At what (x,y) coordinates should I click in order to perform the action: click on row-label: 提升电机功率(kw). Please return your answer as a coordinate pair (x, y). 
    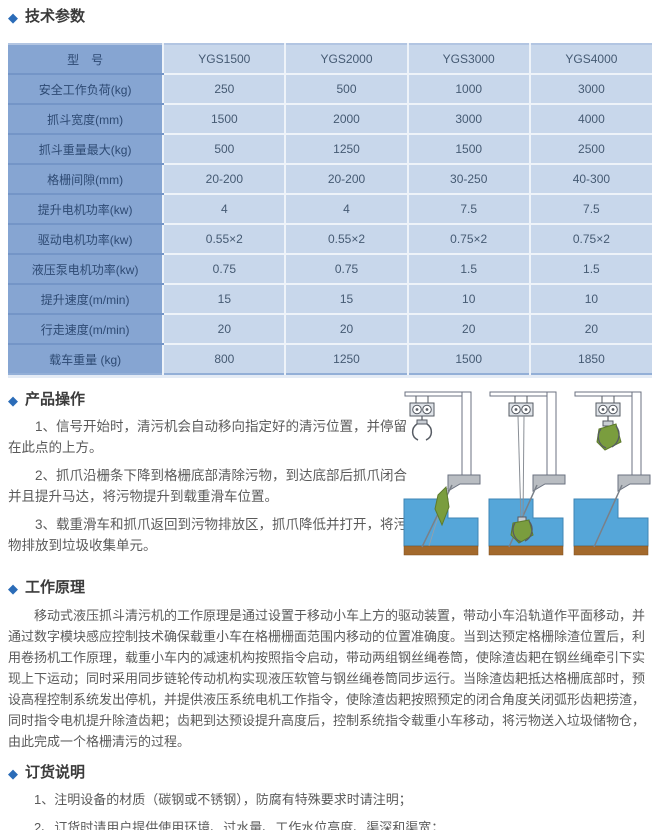
    Looking at the image, I should click on (86, 209).